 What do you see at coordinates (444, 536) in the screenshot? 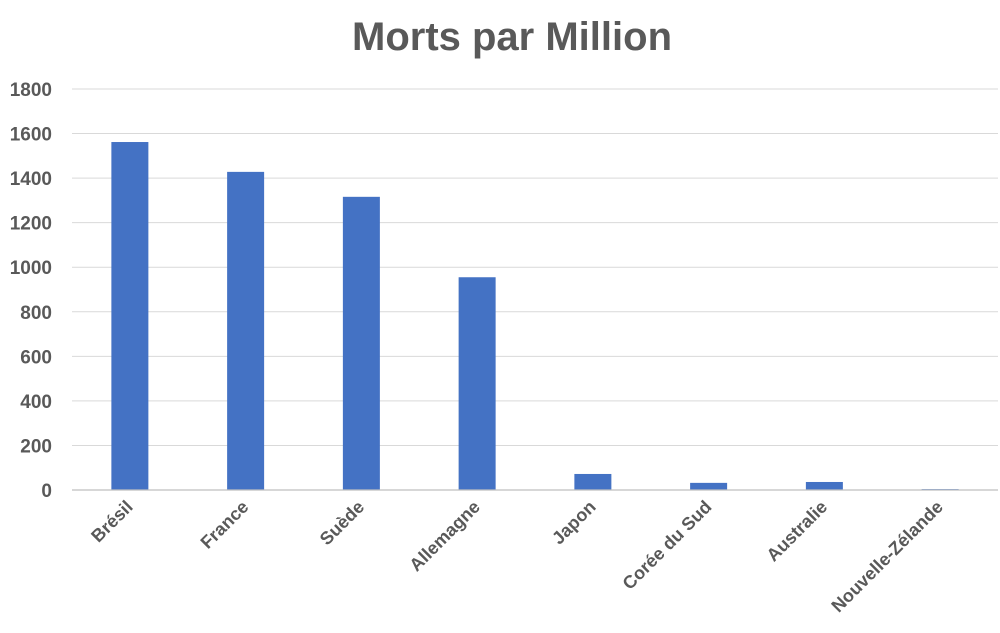
I see `x-tick-label: Allemagne` at bounding box center [444, 536].